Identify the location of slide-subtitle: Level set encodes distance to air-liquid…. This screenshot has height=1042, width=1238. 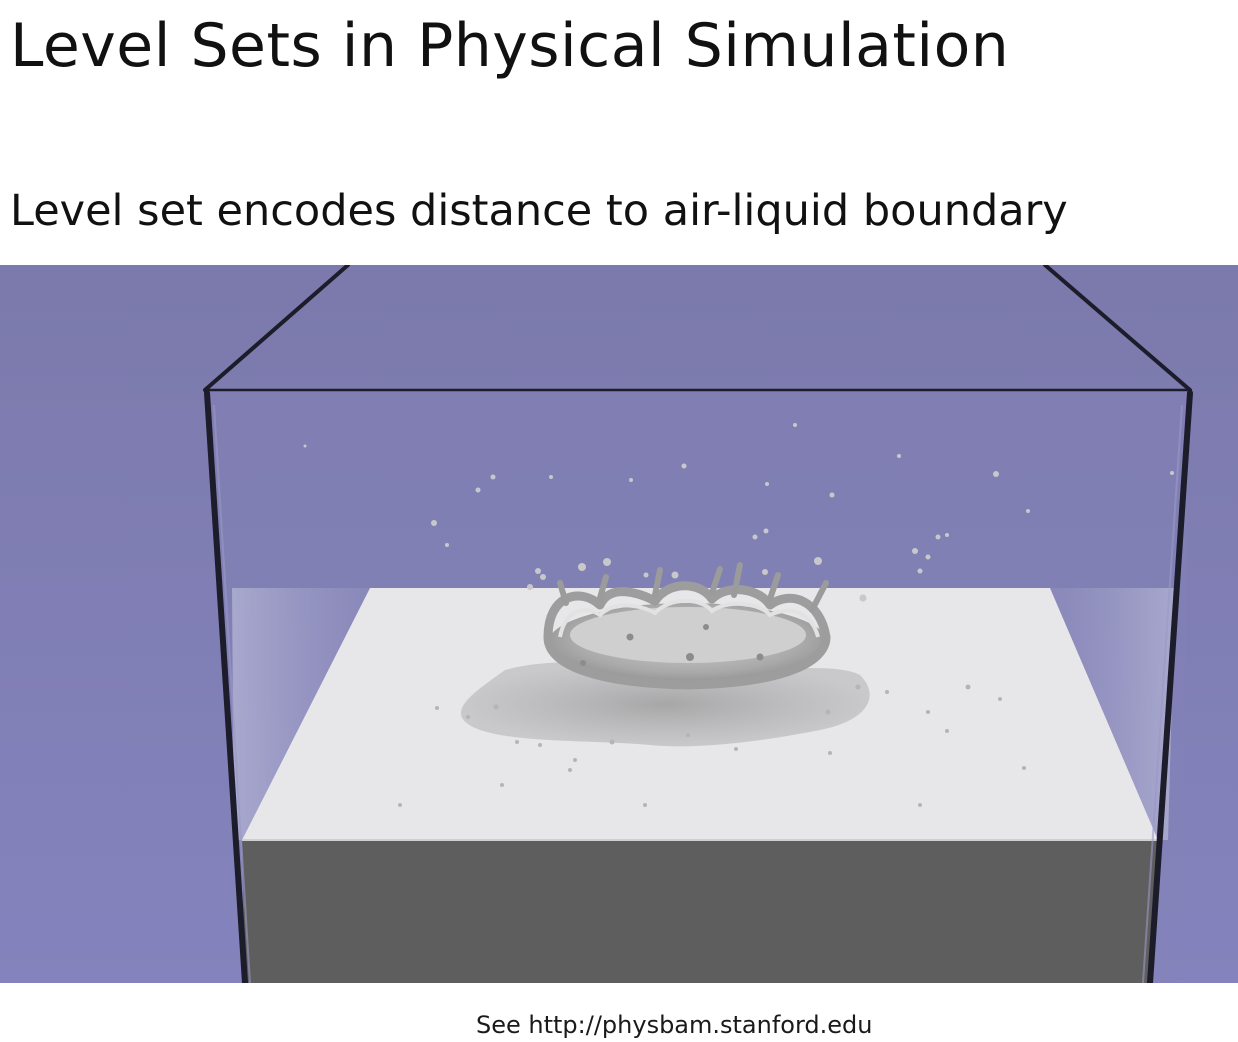
(539, 211).